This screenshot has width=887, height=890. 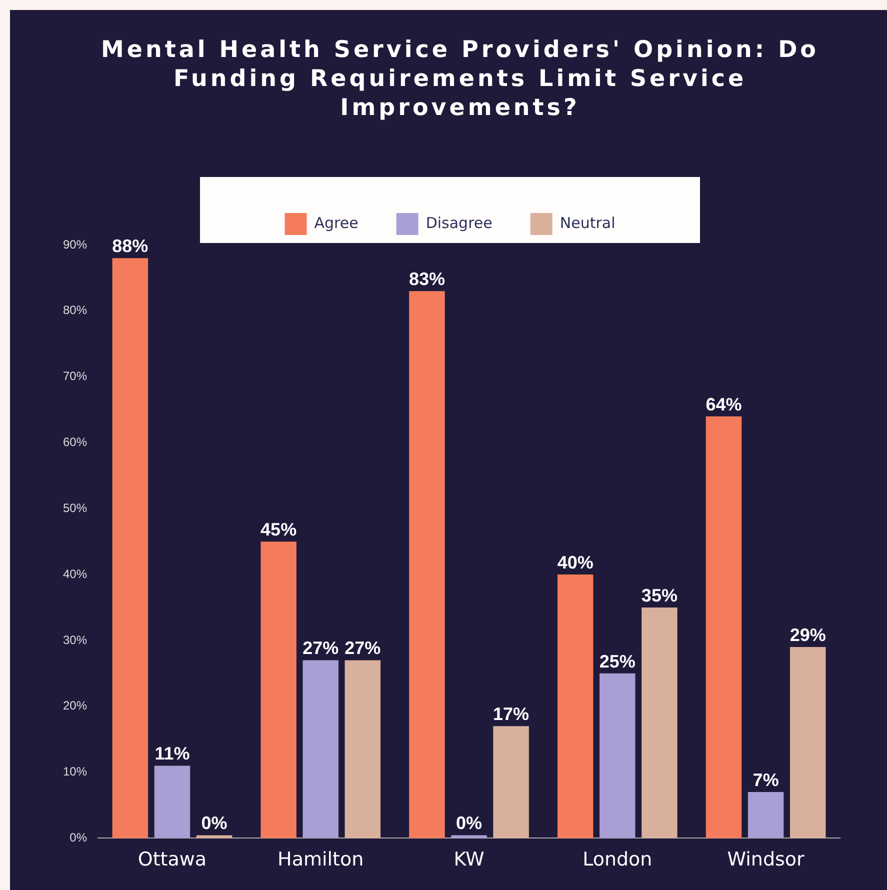 I want to click on x-tick-label: Hamilton, so click(x=321, y=859).